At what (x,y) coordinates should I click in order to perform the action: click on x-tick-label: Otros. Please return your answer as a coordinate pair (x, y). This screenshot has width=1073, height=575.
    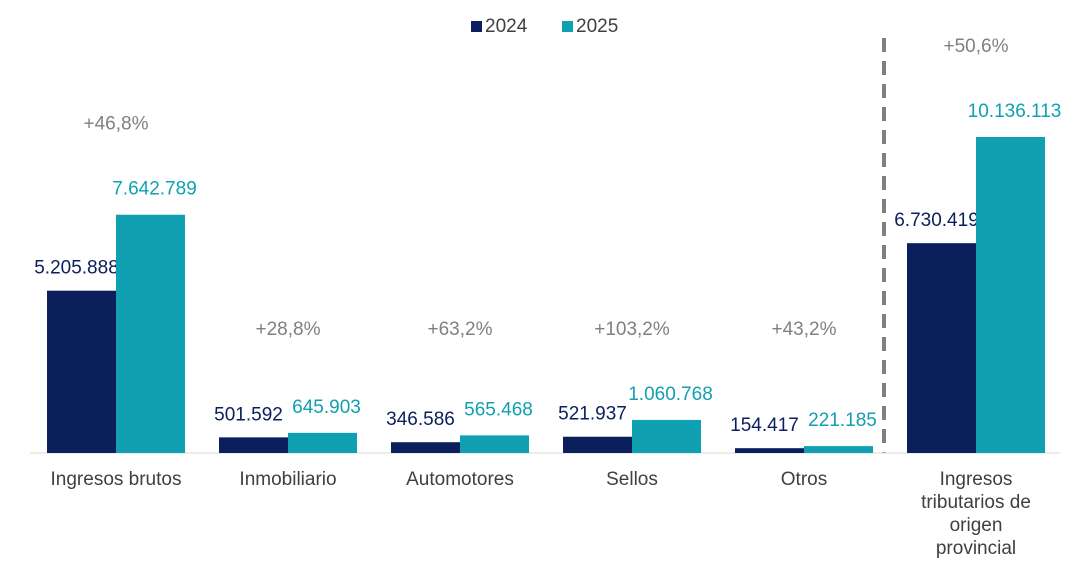
    Looking at the image, I should click on (804, 479).